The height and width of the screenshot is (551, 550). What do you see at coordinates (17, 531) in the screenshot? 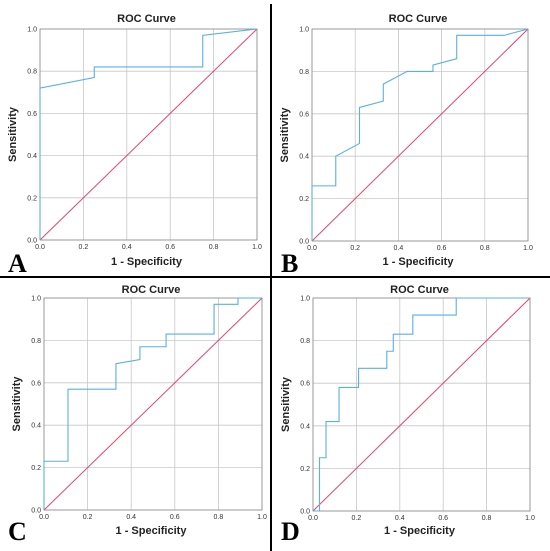
I see `panel-letter: C` at bounding box center [17, 531].